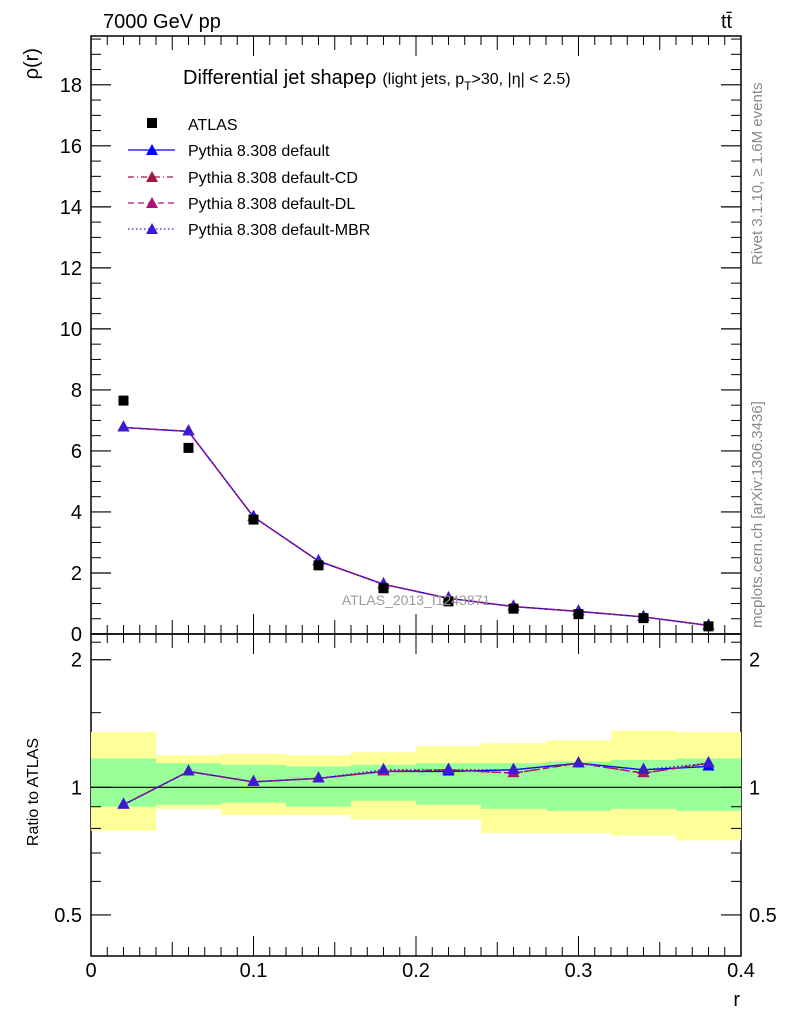 The height and width of the screenshot is (1024, 786). Describe the element at coordinates (416, 971) in the screenshot. I see `x-tick-label: 0.2` at that location.